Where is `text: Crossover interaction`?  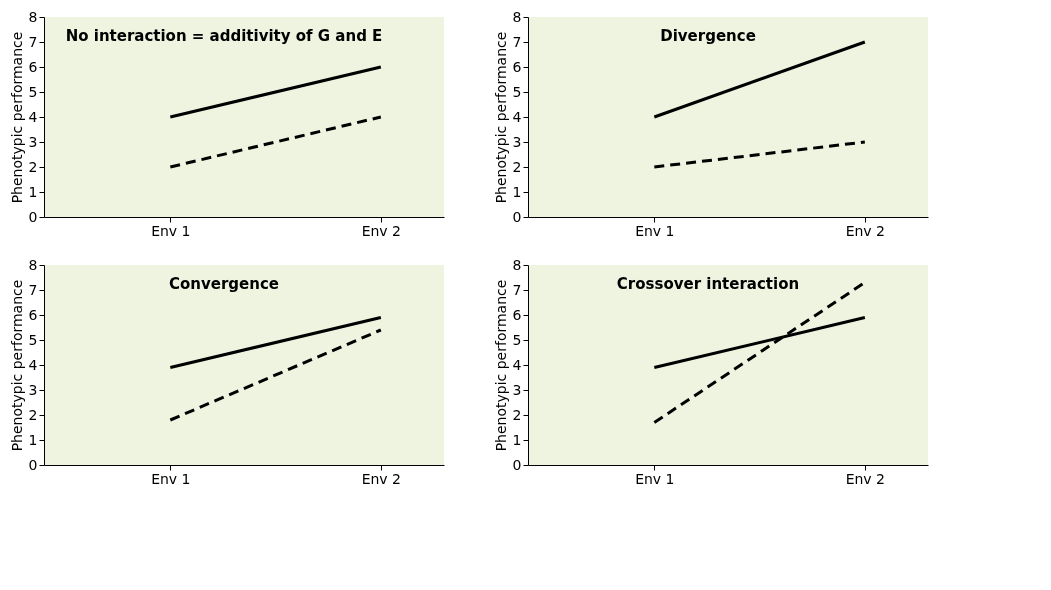 text: Crossover interaction is located at coordinates (708, 284).